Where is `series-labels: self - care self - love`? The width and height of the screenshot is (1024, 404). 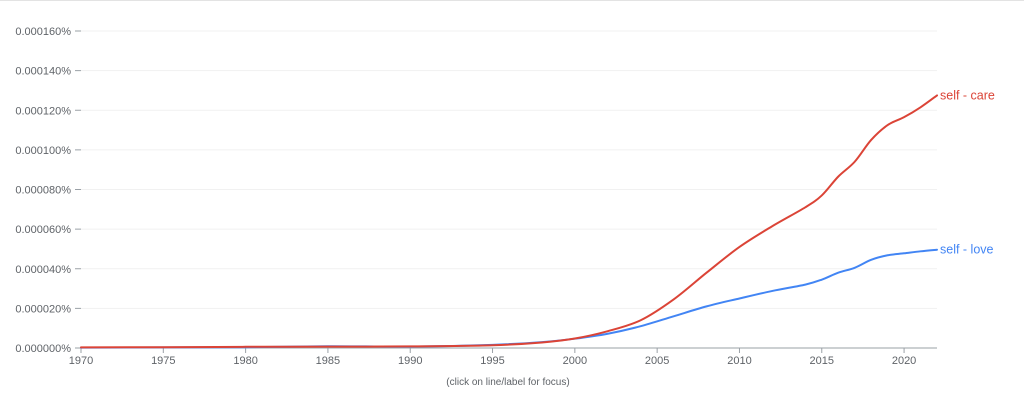 series-labels: self - care self - love is located at coordinates (967, 172).